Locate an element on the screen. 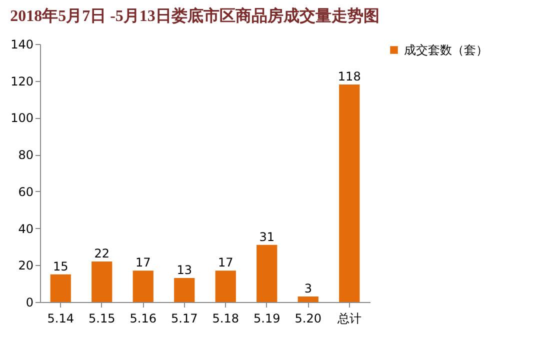 The height and width of the screenshot is (350, 533). data-label: 118 is located at coordinates (349, 77).